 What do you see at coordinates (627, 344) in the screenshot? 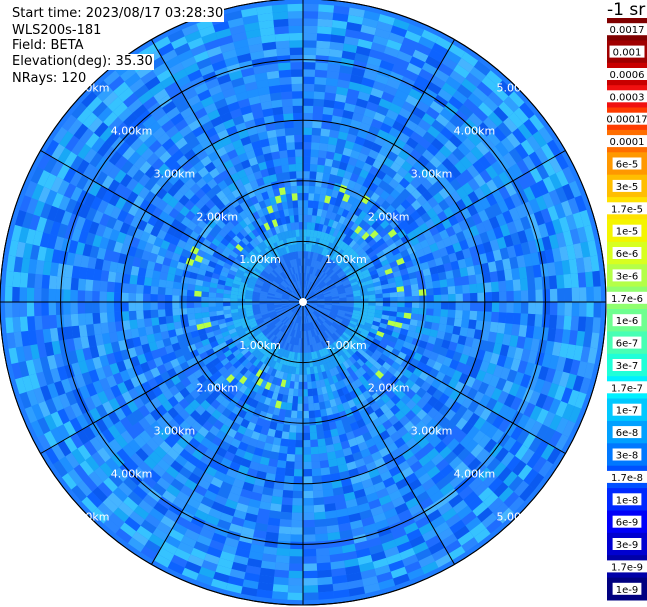
I see `colorbar-label: 6e-7` at bounding box center [627, 344].